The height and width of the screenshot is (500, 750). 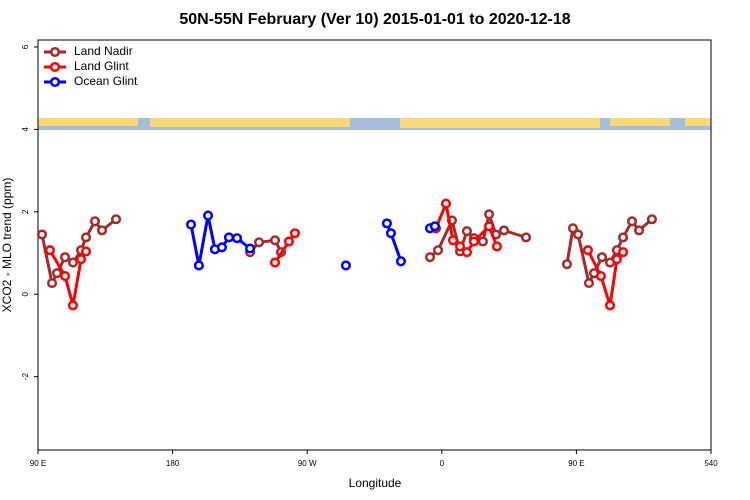 What do you see at coordinates (25, 293) in the screenshot?
I see `y-tick-label: 0` at bounding box center [25, 293].